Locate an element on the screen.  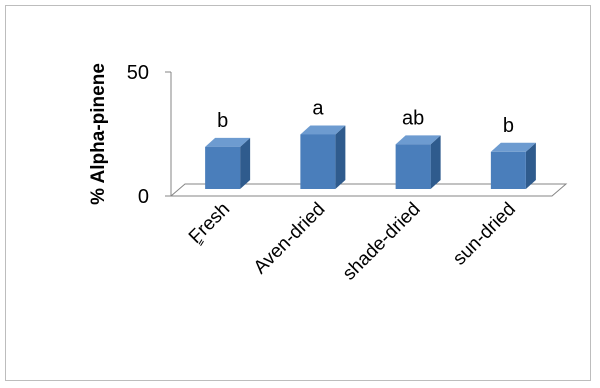
y-tick-label-top: 50 is located at coordinates (138, 73).